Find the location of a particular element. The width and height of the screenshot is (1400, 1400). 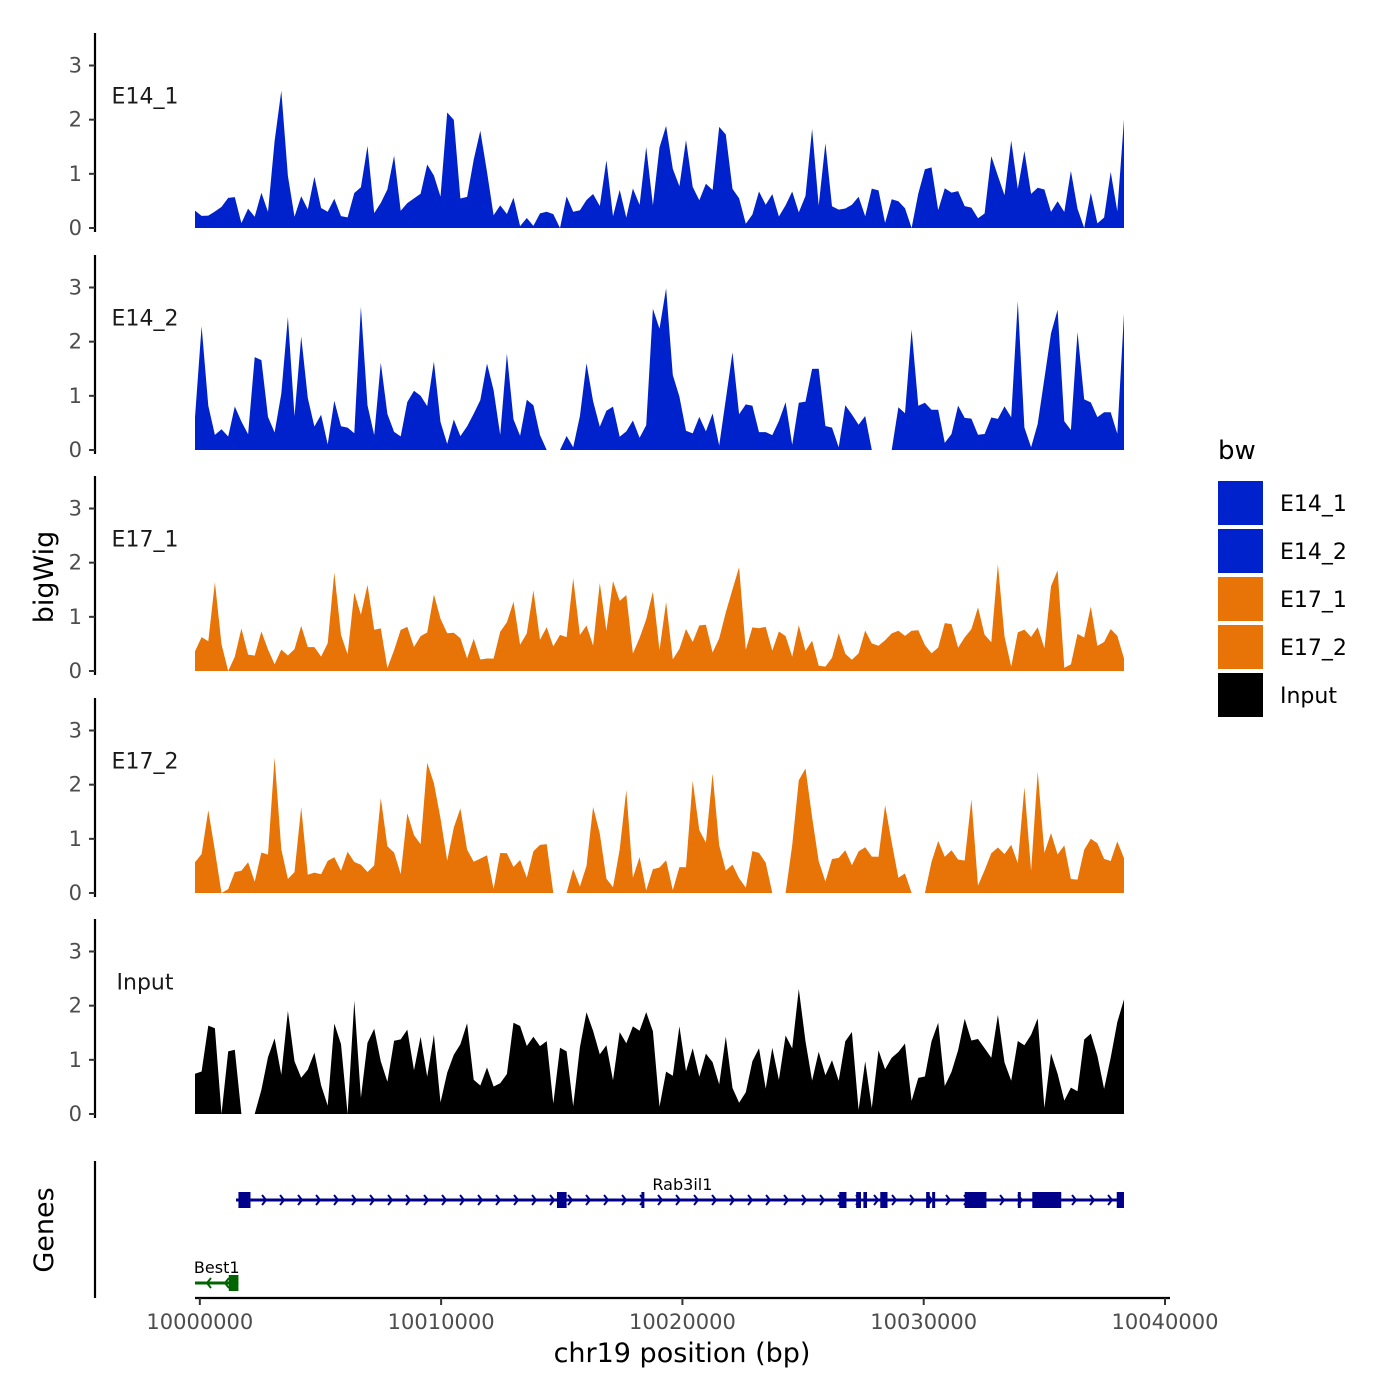

y-tick-label-E14_2-1: 1 is located at coordinates (75, 396).